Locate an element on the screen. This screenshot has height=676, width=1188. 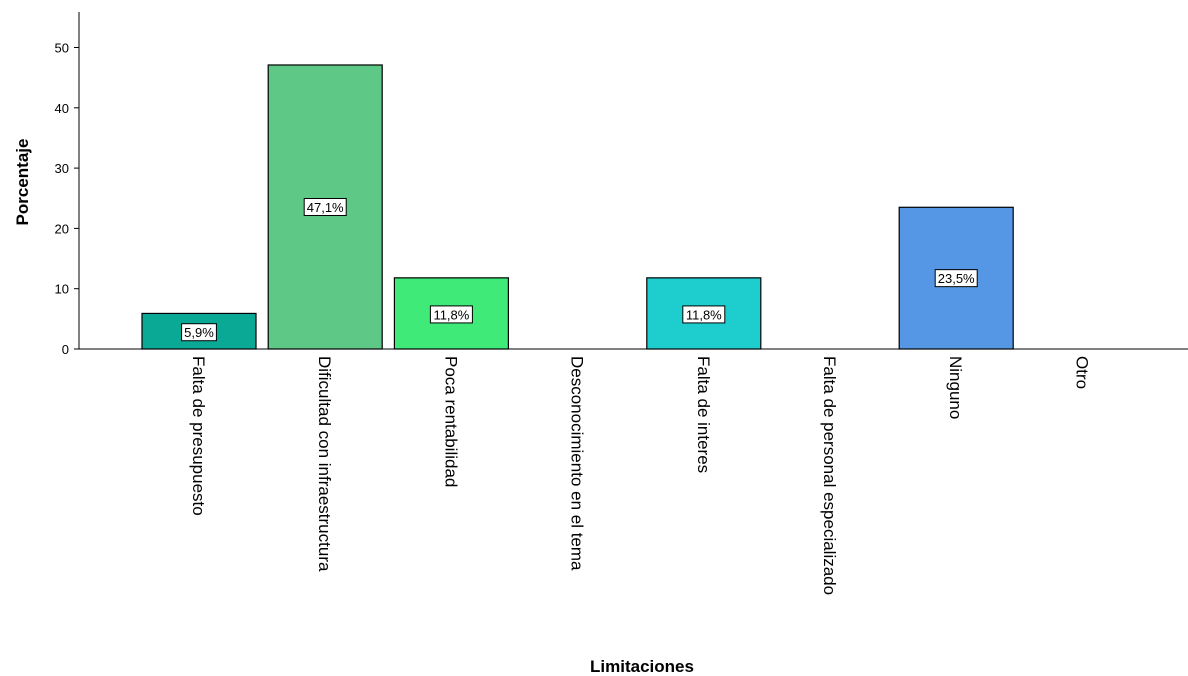
x-axis-title: Limitaciones is located at coordinates (642, 666).